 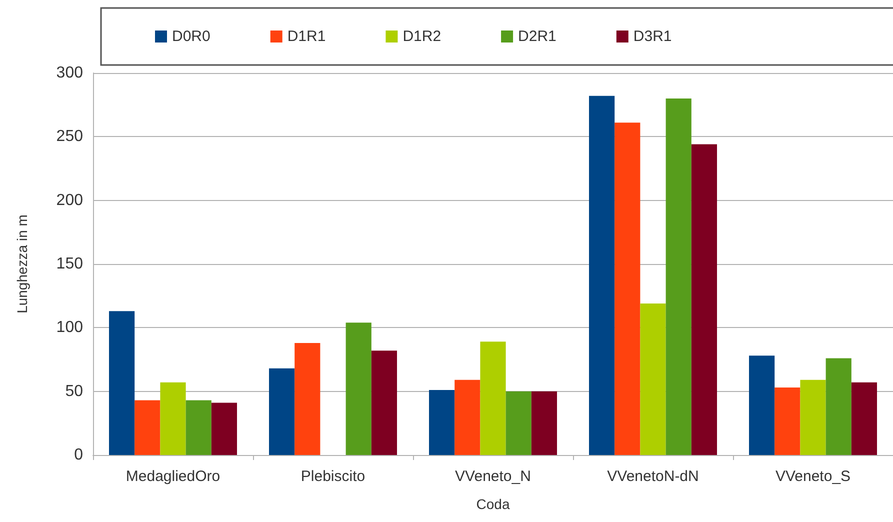 What do you see at coordinates (70, 327) in the screenshot?
I see `y-tick-label: 100` at bounding box center [70, 327].